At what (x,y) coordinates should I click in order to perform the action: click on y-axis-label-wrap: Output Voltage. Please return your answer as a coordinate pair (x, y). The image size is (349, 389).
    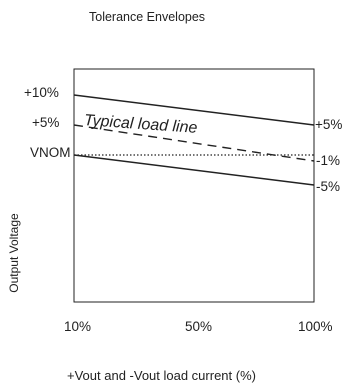
    Looking at the image, I should click on (14, 252).